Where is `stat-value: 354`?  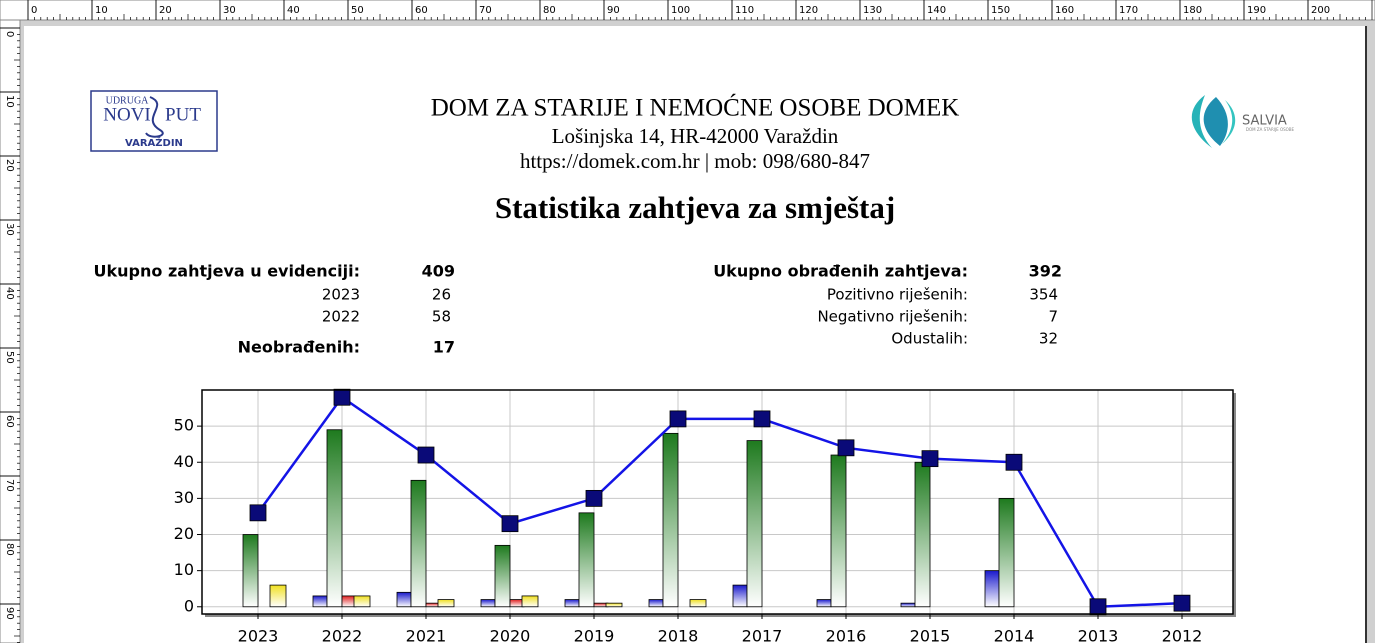 stat-value: 354 is located at coordinates (1043, 295).